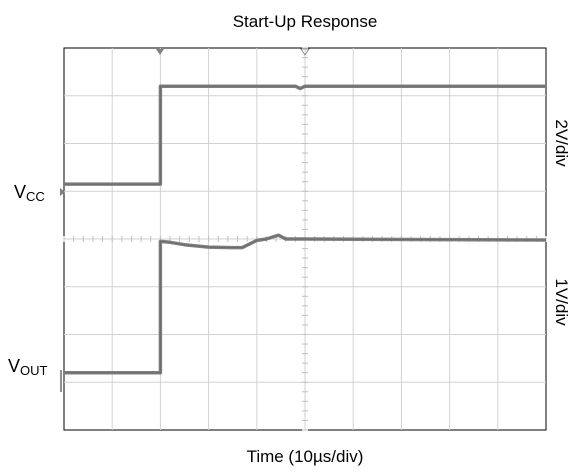 Image resolution: width=576 pixels, height=474 pixels. I want to click on vcc-ground-marker, so click(62, 192).